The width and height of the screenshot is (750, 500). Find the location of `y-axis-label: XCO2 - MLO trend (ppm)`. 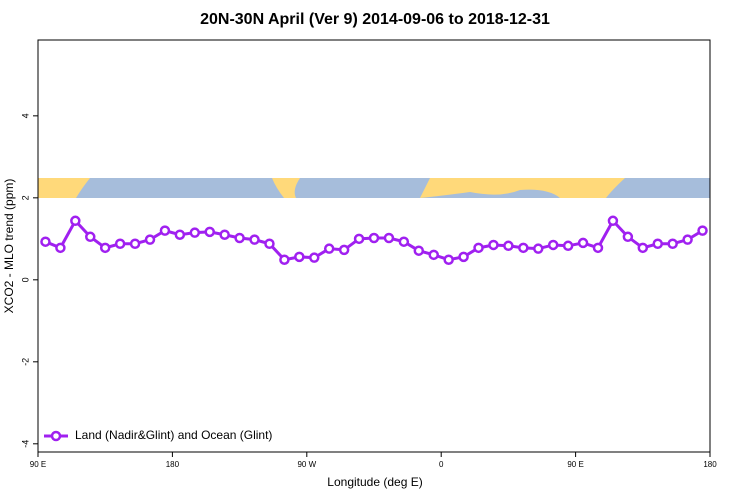

y-axis-label: XCO2 - MLO trend (ppm) is located at coordinates (9, 246).